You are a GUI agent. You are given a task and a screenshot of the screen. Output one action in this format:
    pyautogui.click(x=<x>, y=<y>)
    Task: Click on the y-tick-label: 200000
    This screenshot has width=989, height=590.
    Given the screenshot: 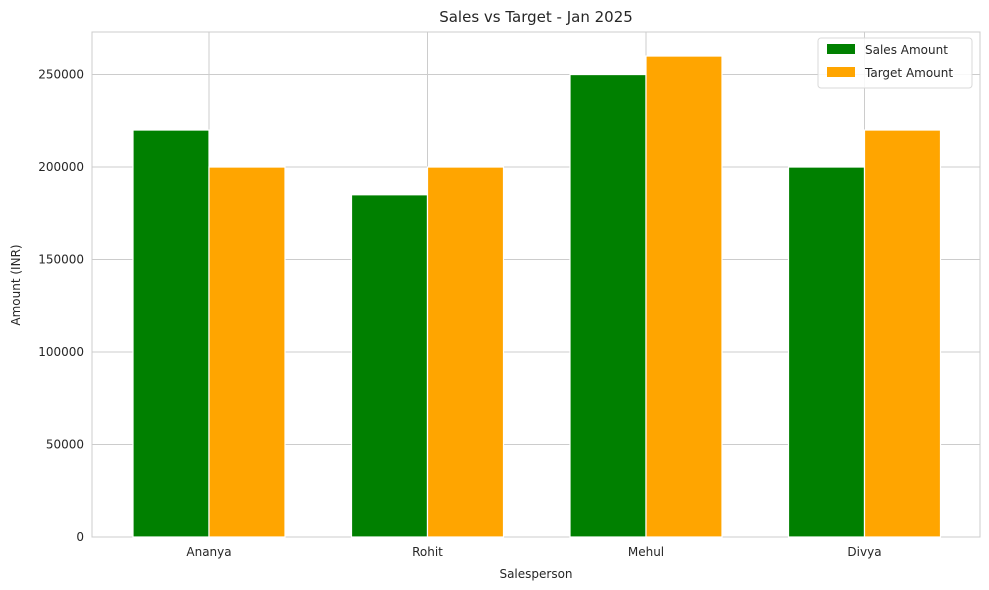 What is the action you would take?
    pyautogui.click(x=61, y=167)
    